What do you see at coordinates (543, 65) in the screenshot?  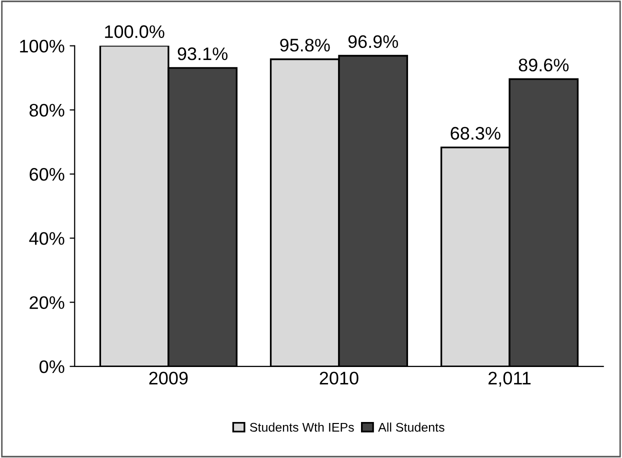 I see `data-label: 89.6%` at bounding box center [543, 65].